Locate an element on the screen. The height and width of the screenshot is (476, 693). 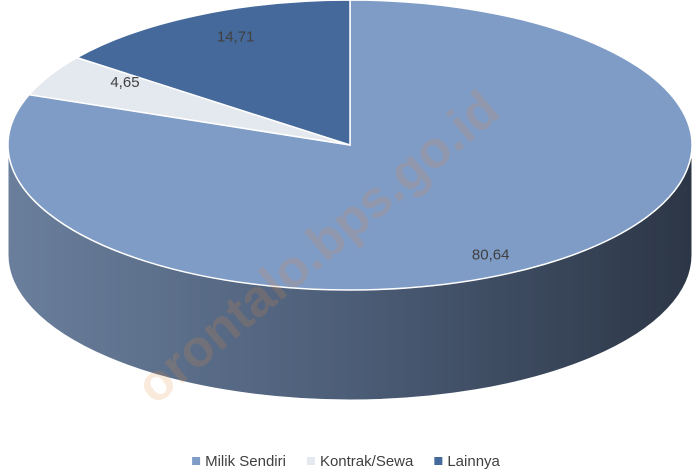
legend-label: Kontrak/Sewa is located at coordinates (367, 461).